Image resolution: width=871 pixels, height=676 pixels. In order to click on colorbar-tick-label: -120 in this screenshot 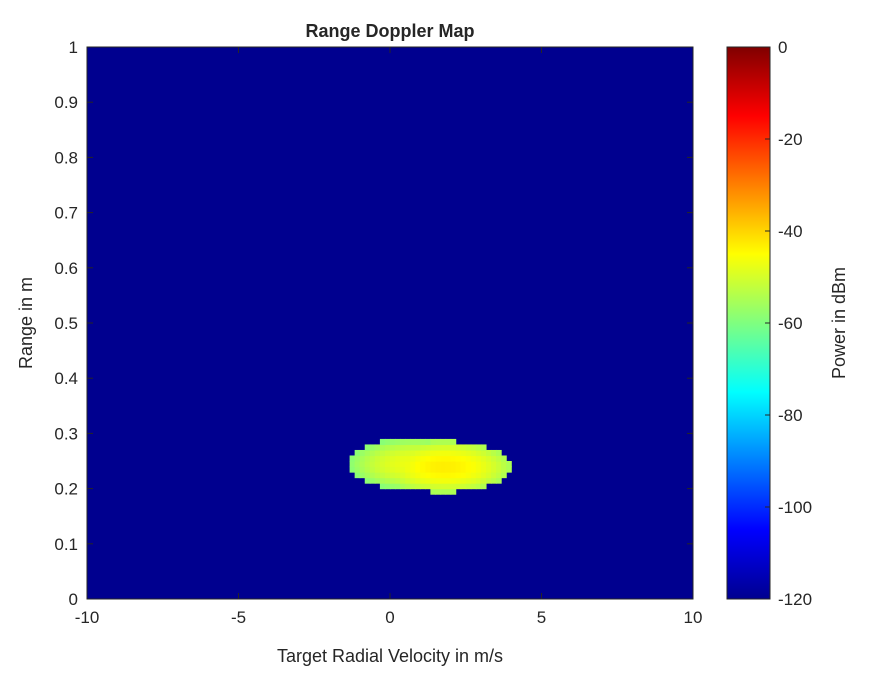, I will do `click(795, 599)`.